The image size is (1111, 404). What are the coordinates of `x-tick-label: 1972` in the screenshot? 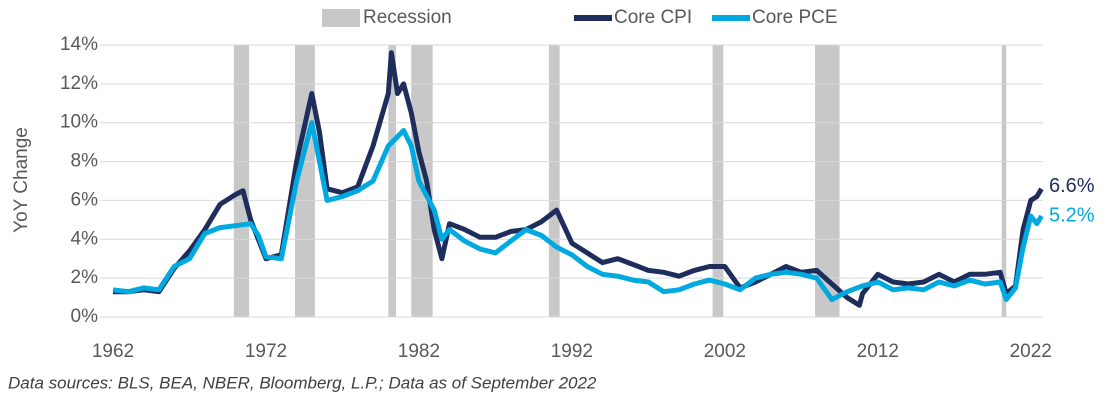 It's located at (266, 351).